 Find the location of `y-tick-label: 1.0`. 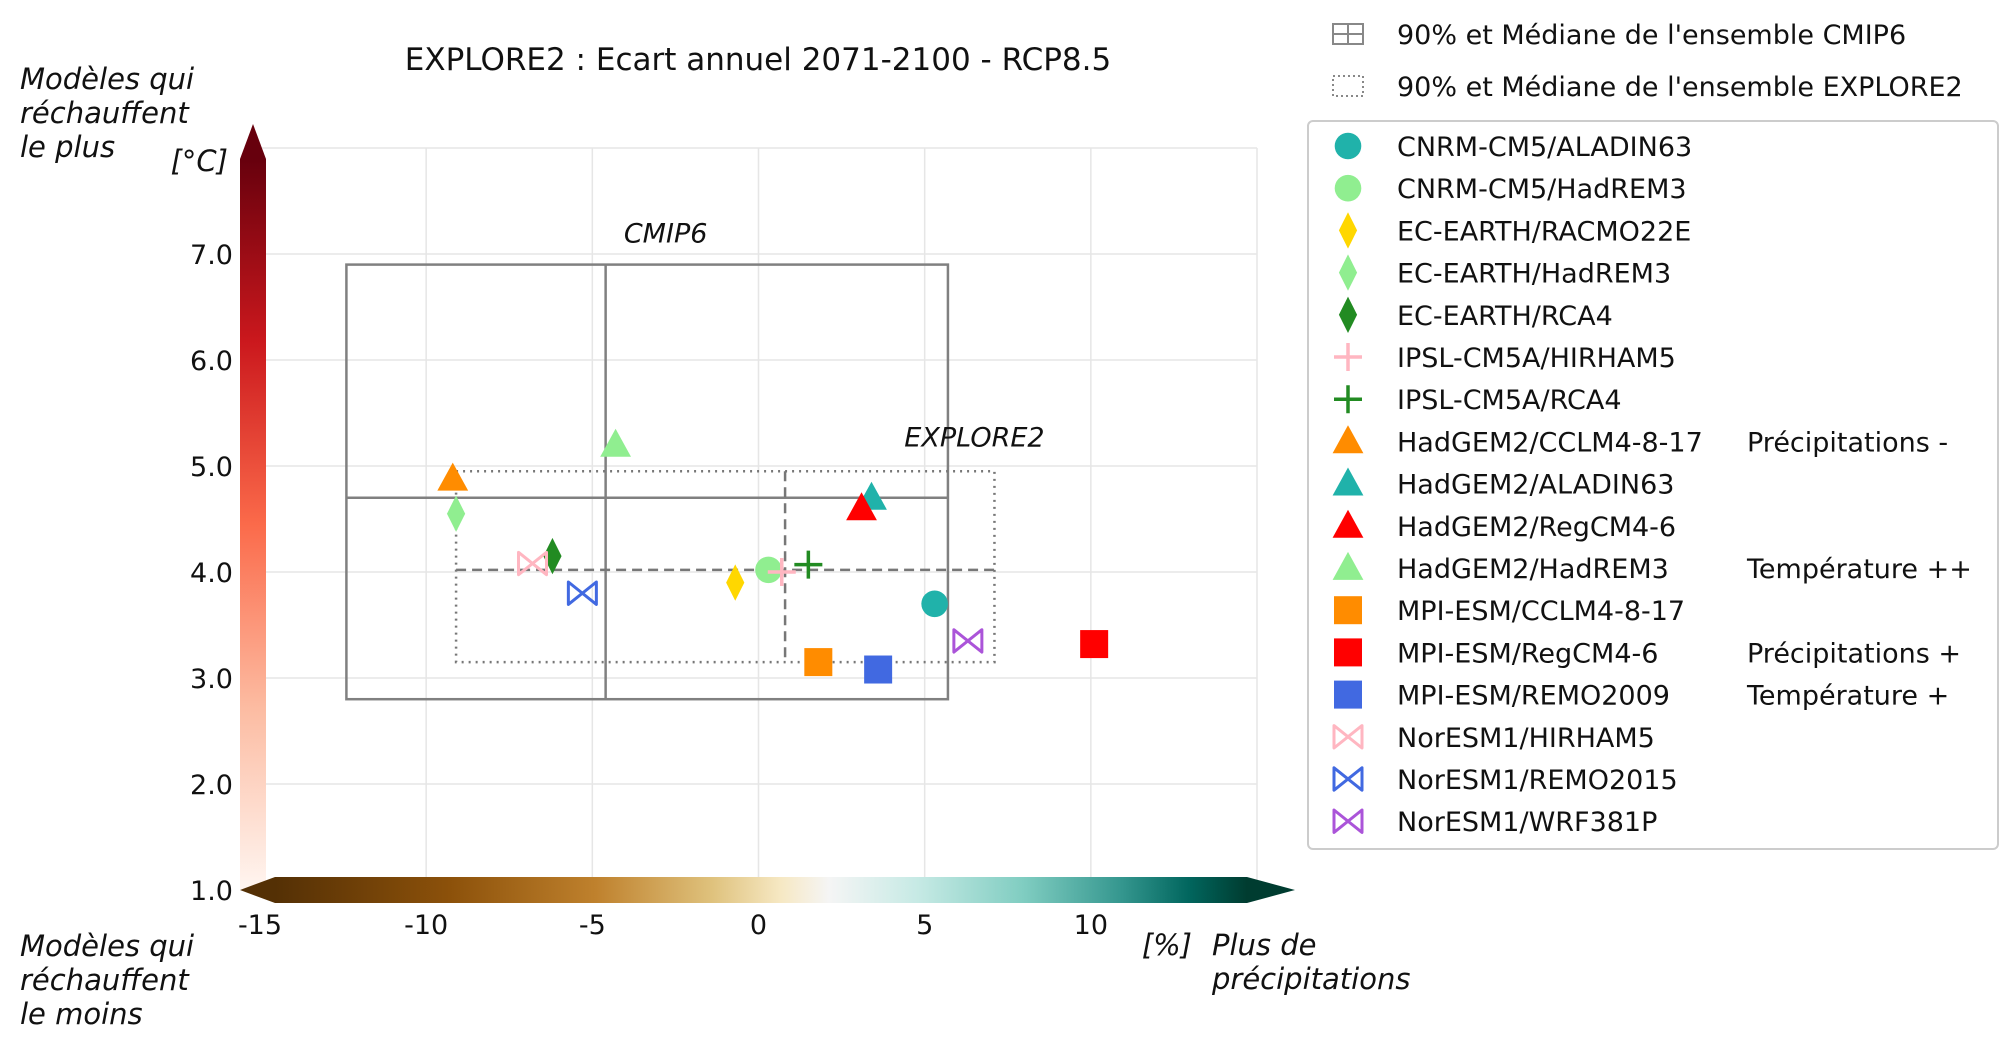

y-tick-label: 1.0 is located at coordinates (211, 891).